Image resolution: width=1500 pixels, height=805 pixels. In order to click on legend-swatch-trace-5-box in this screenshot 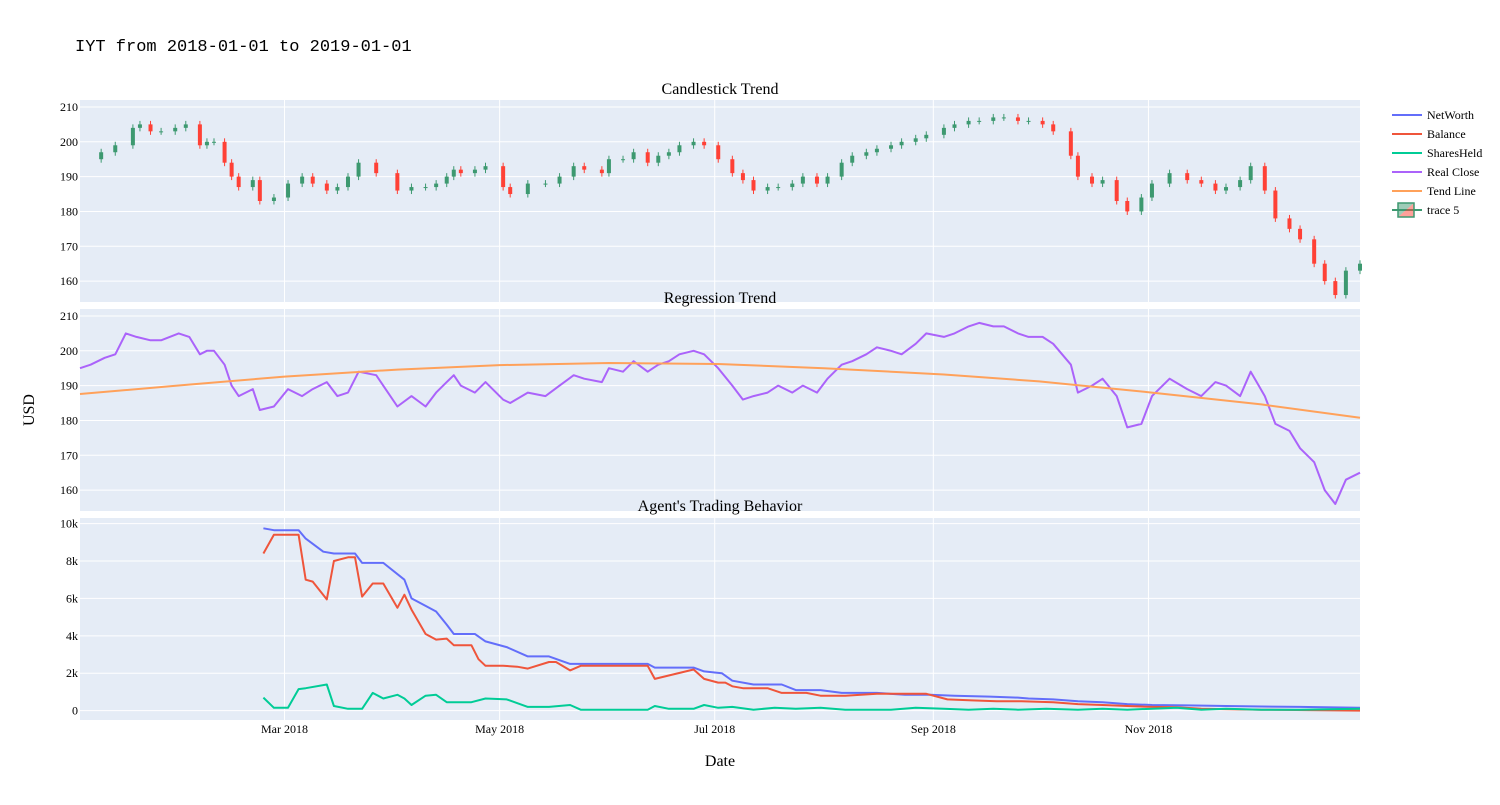, I will do `click(1406, 210)`.